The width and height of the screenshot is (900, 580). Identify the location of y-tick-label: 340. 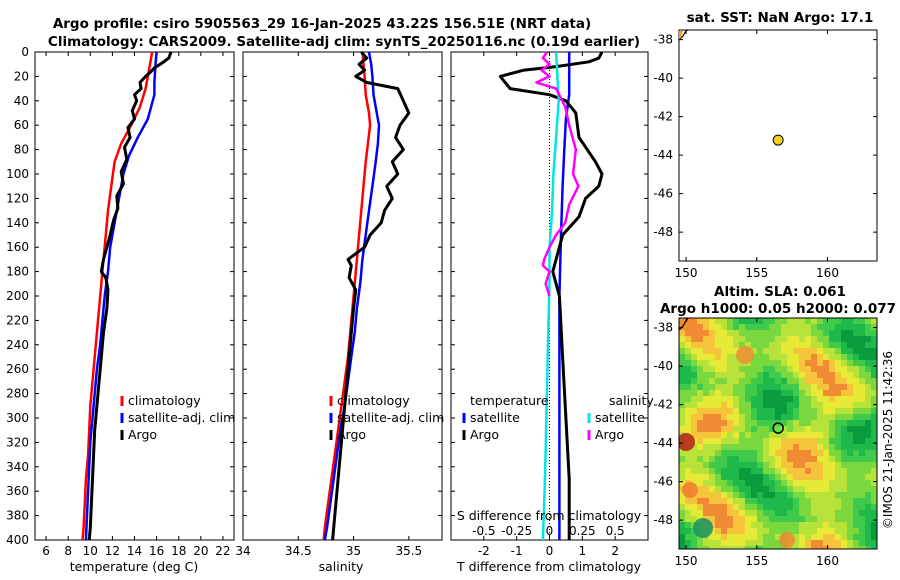
(17, 467).